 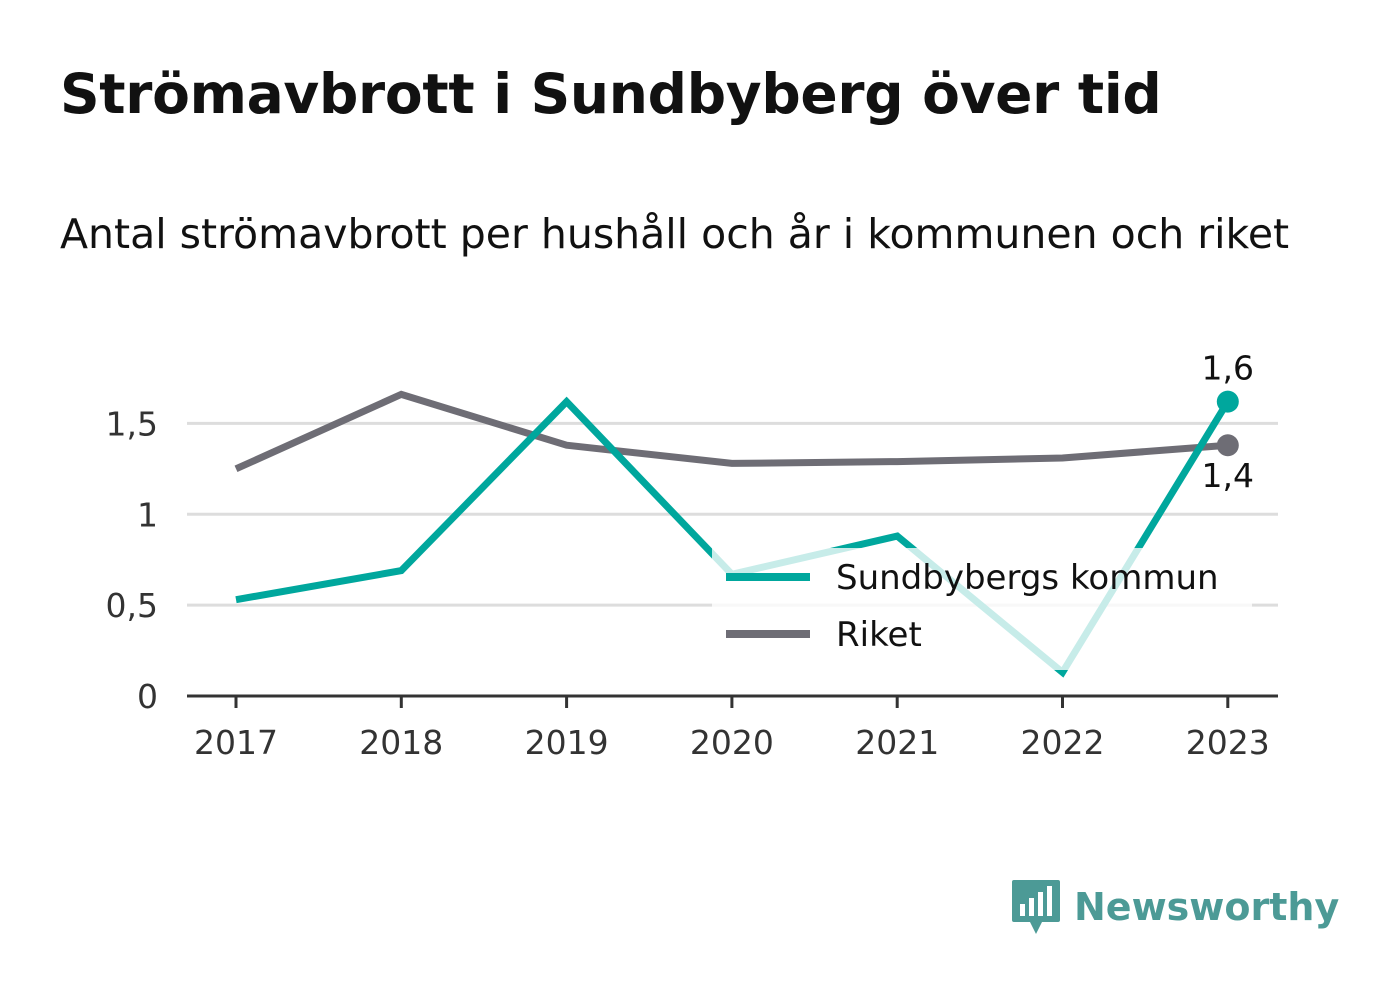 I want to click on series-line-riket, so click(x=731, y=431).